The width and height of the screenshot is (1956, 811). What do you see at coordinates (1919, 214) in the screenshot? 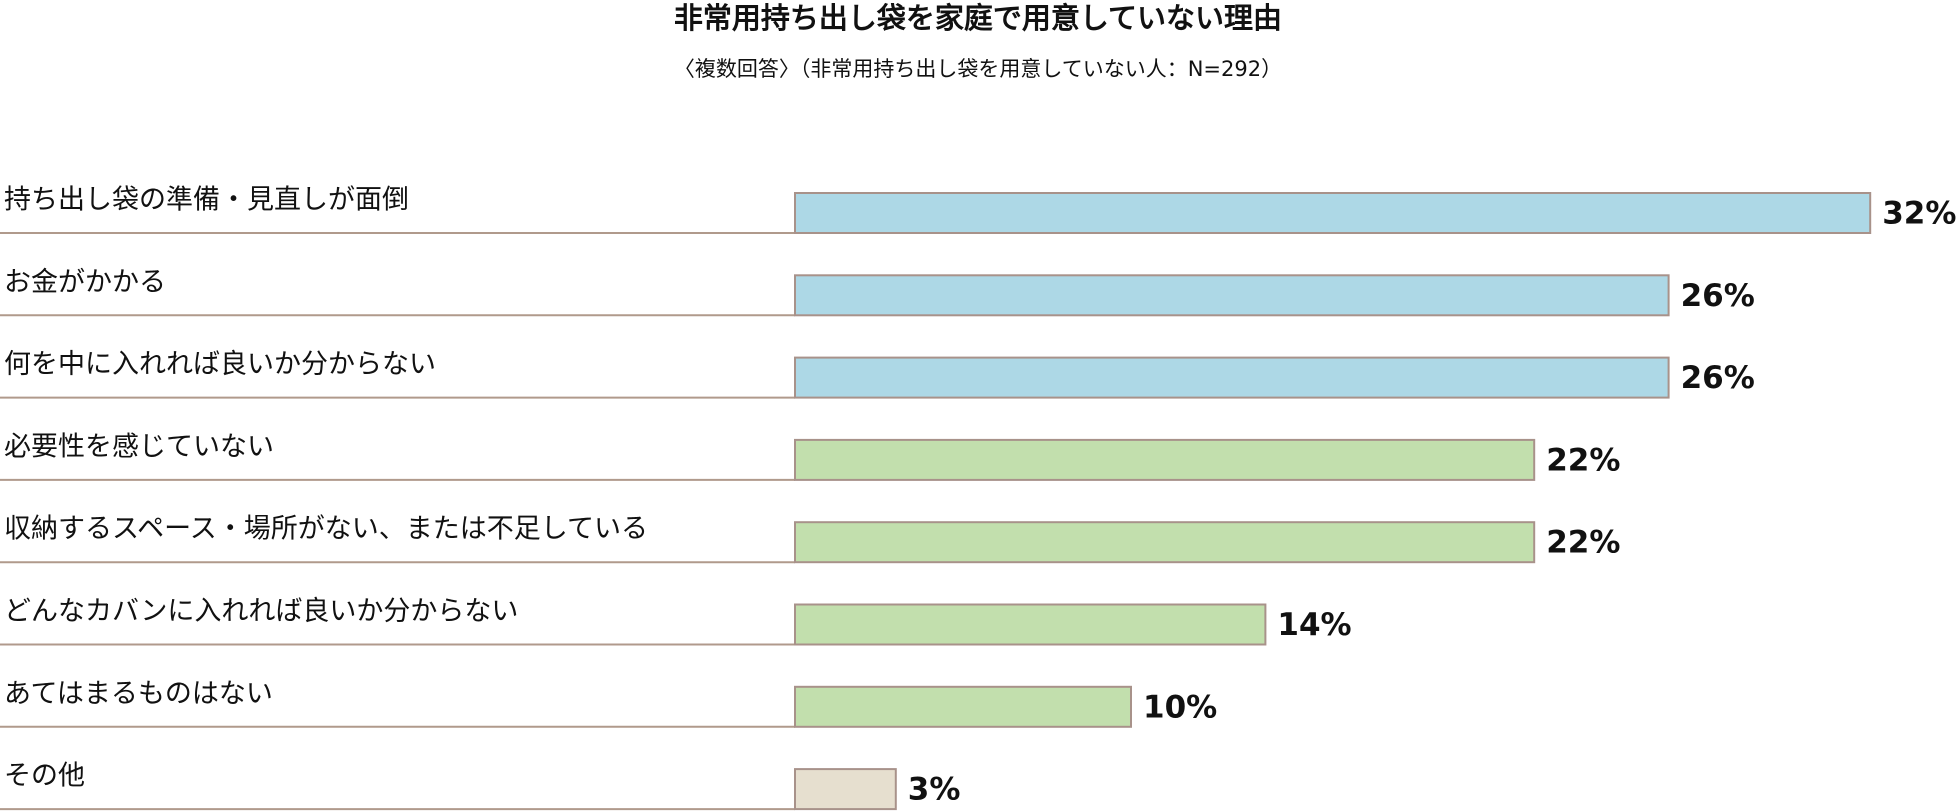
I see `value-label: 32%` at bounding box center [1919, 214].